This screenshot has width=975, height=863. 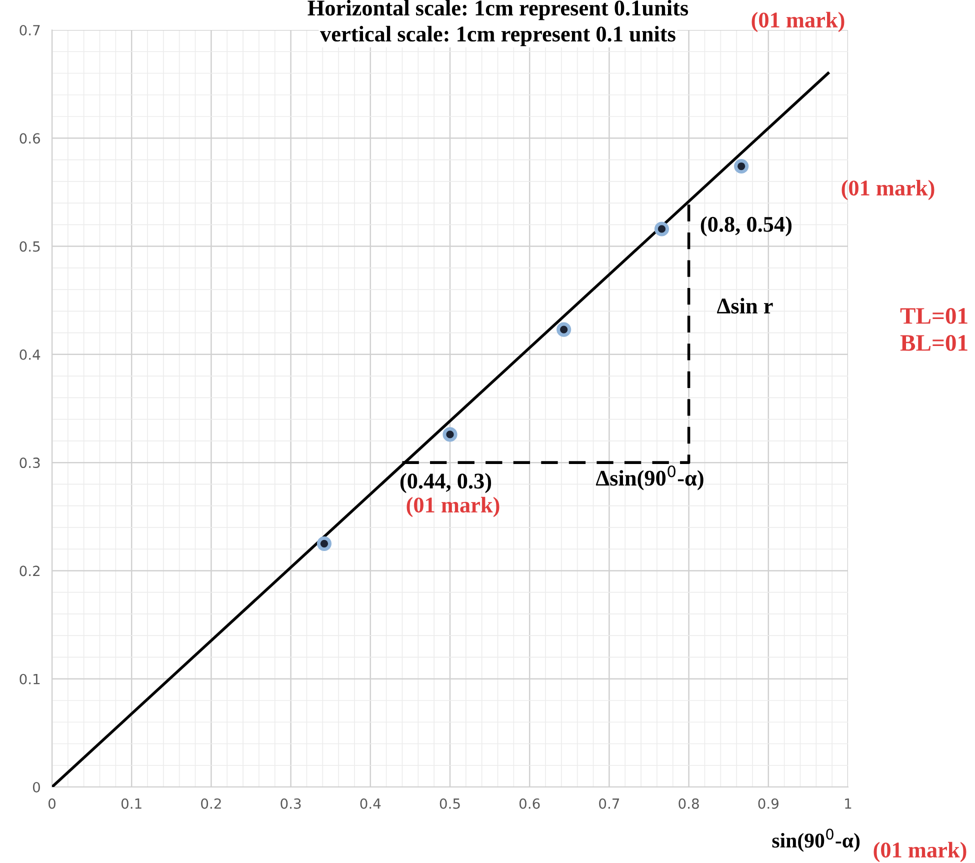 What do you see at coordinates (768, 803) in the screenshot?
I see `x-tick-label: 0.9` at bounding box center [768, 803].